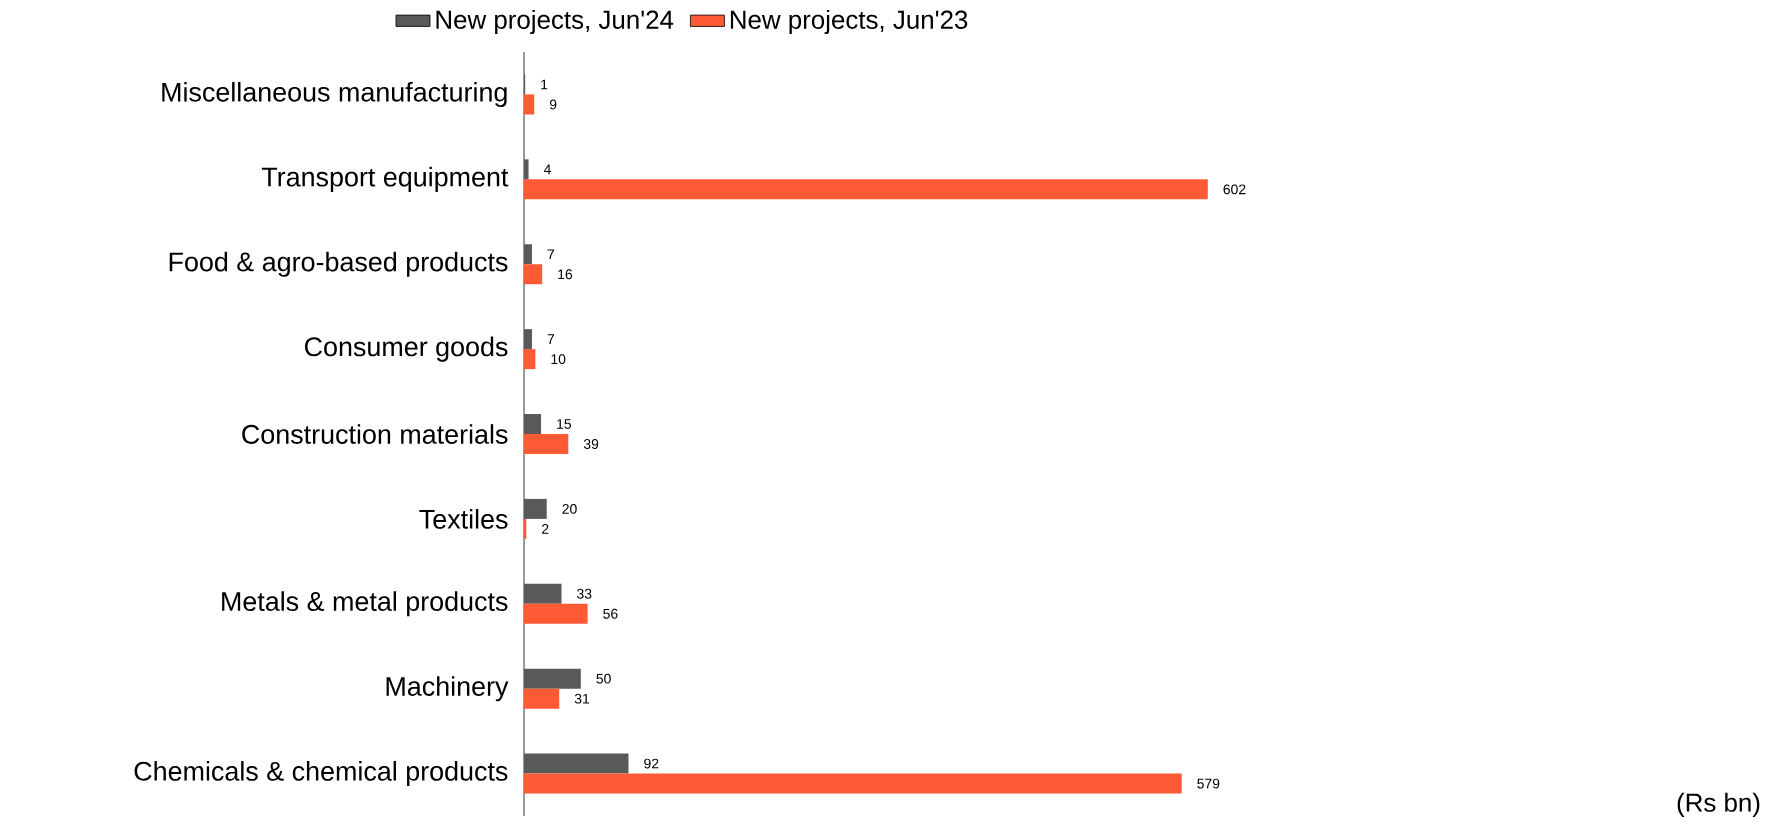 The height and width of the screenshot is (828, 1772). What do you see at coordinates (849, 22) in the screenshot?
I see `legend-label: New projects, Jun'23` at bounding box center [849, 22].